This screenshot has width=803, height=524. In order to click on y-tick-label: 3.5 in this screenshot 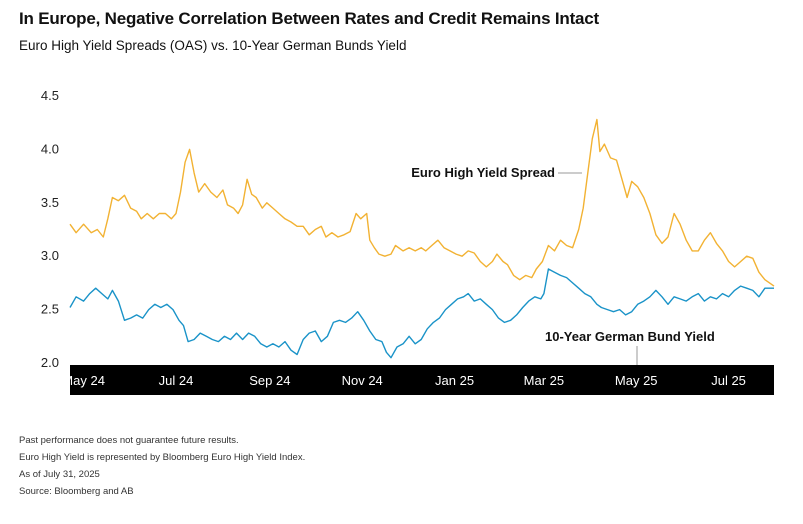, I will do `click(50, 202)`.